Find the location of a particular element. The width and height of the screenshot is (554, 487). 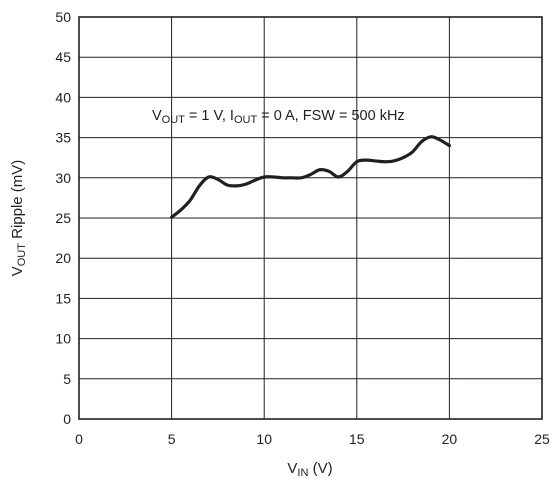

text-run: = 0 A, FSW = 500 kHz is located at coordinates (330, 116).